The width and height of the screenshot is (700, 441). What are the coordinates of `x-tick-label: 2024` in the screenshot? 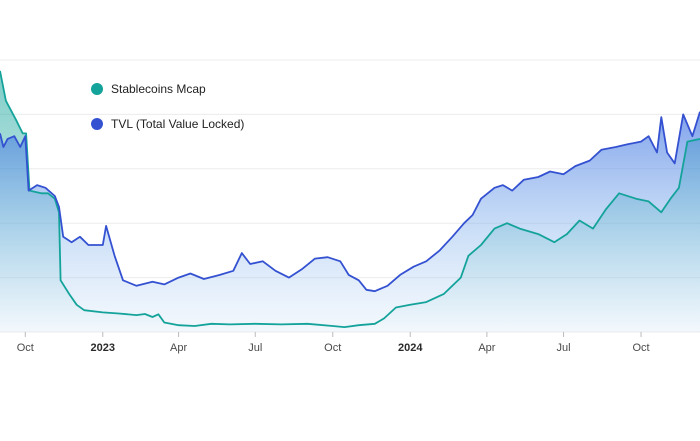 It's located at (410, 348).